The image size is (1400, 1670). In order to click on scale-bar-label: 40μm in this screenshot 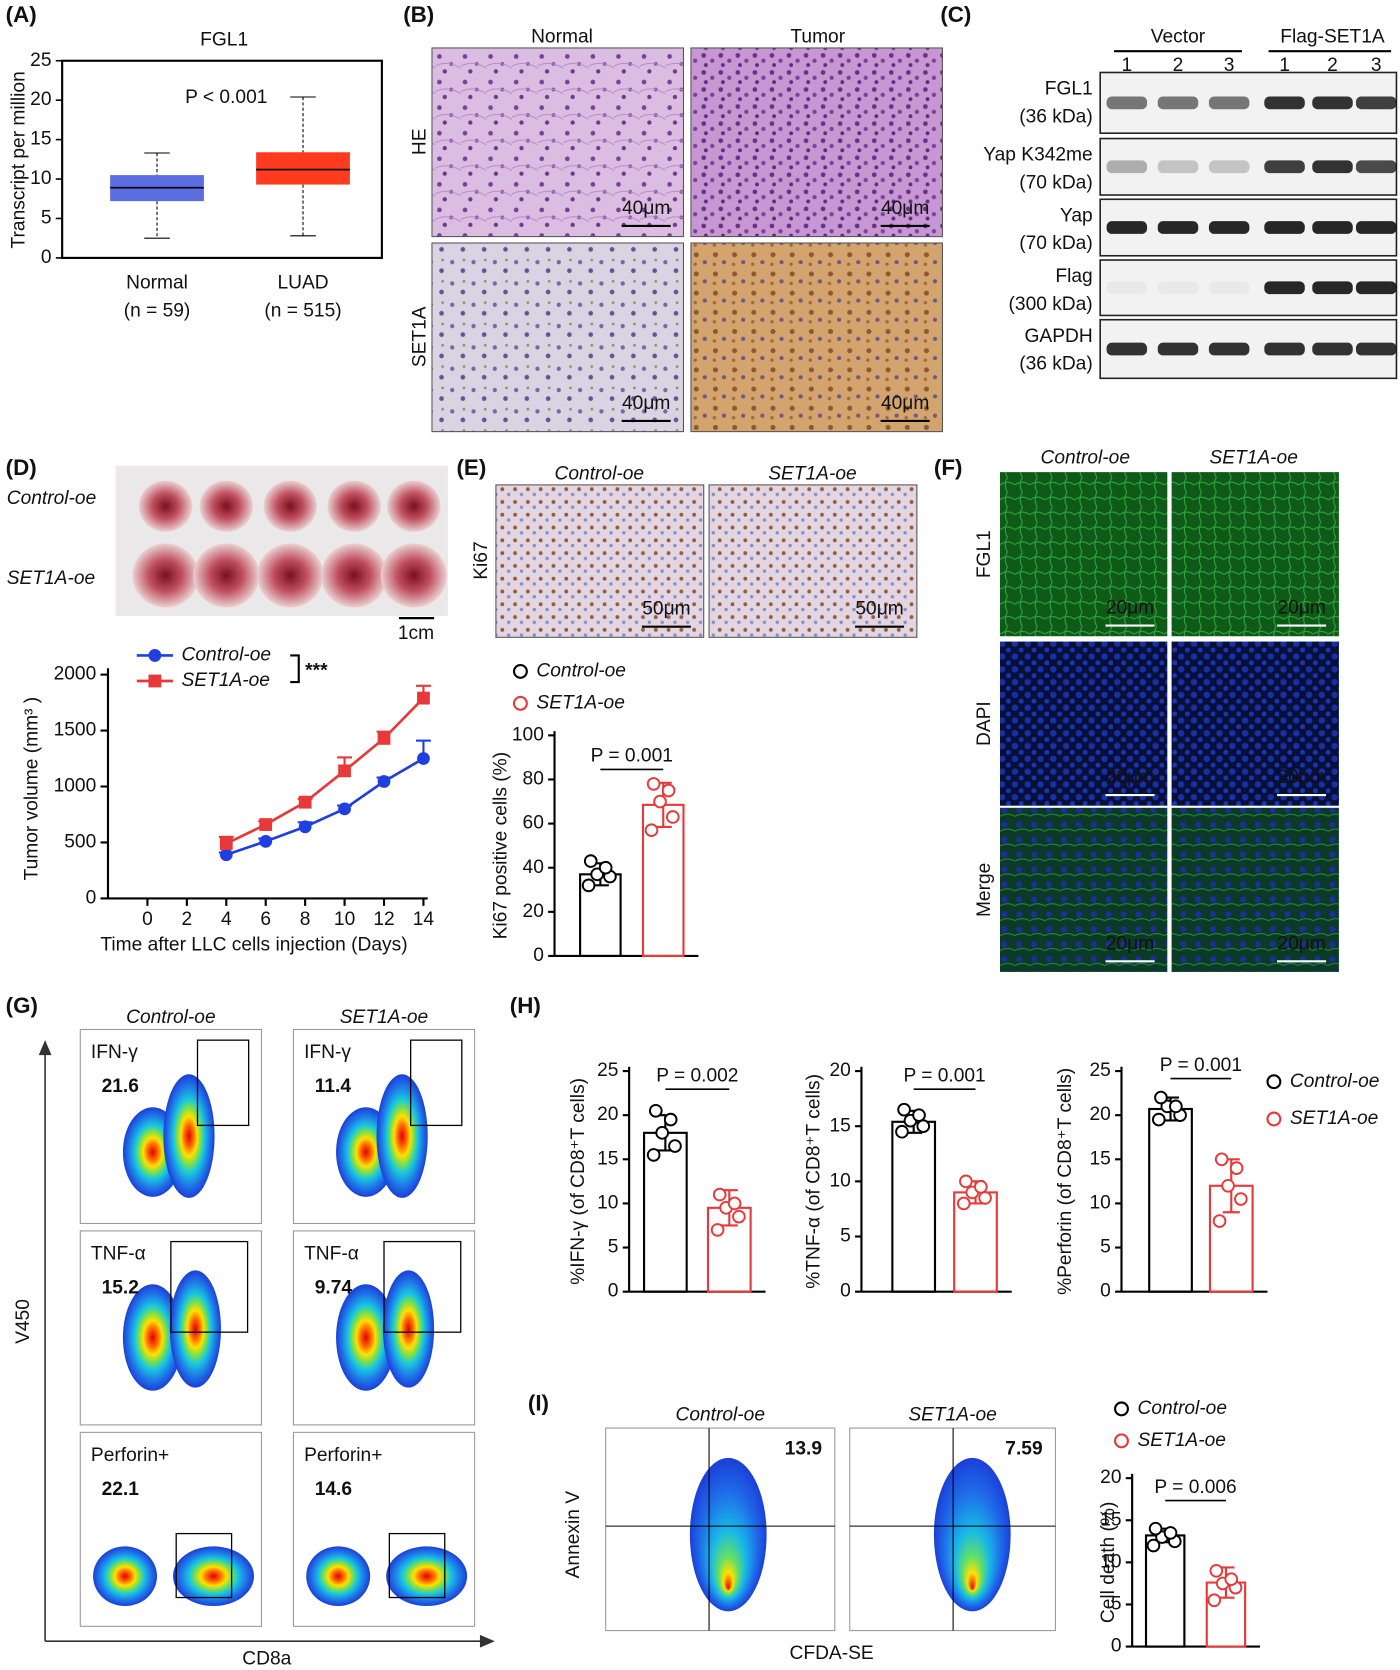, I will do `click(905, 208)`.